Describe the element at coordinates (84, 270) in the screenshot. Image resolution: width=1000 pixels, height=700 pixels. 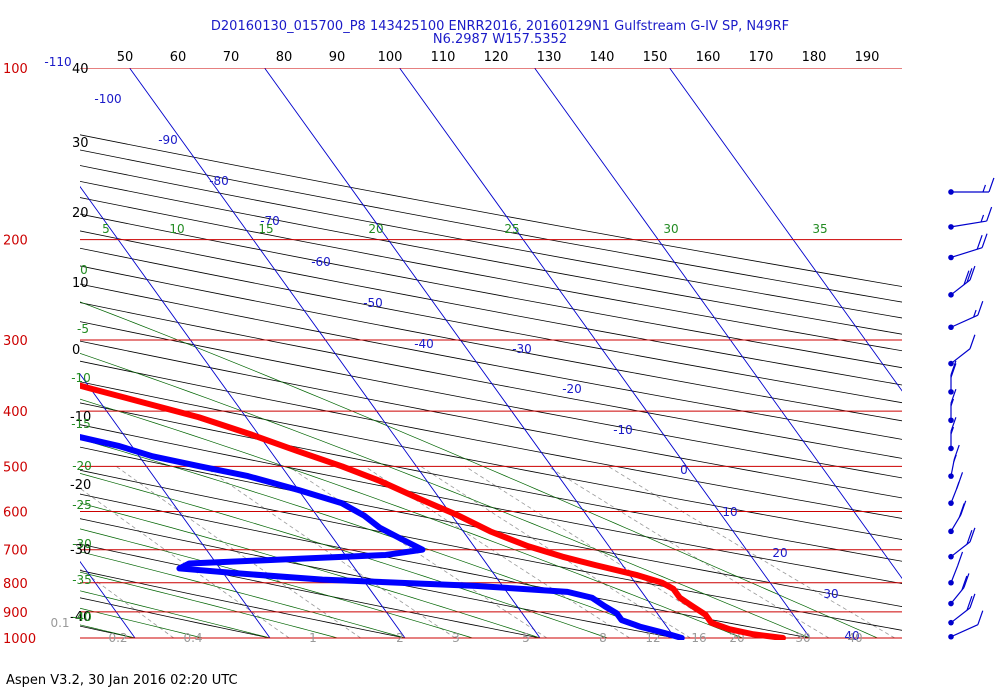
I see `adiabat-label: 0` at that location.